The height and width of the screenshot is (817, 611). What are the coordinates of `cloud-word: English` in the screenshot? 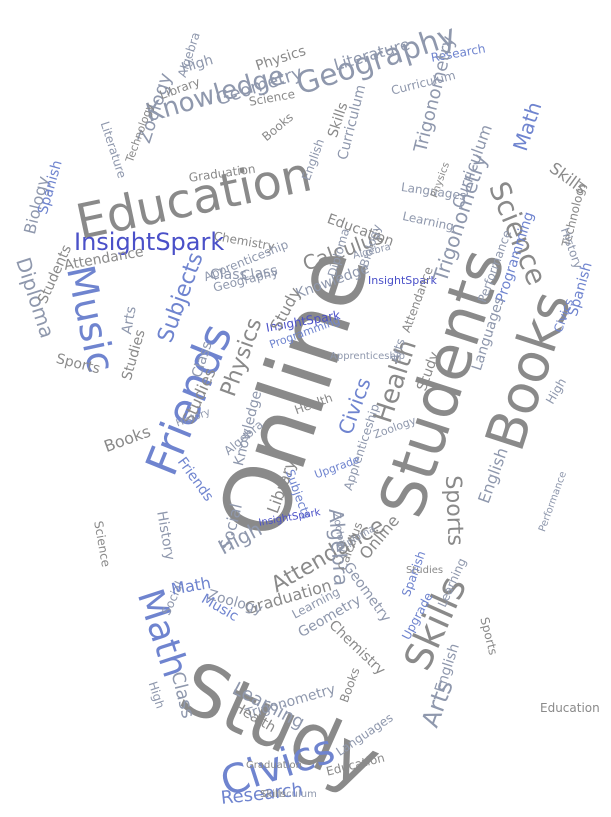 It's located at (493, 475).